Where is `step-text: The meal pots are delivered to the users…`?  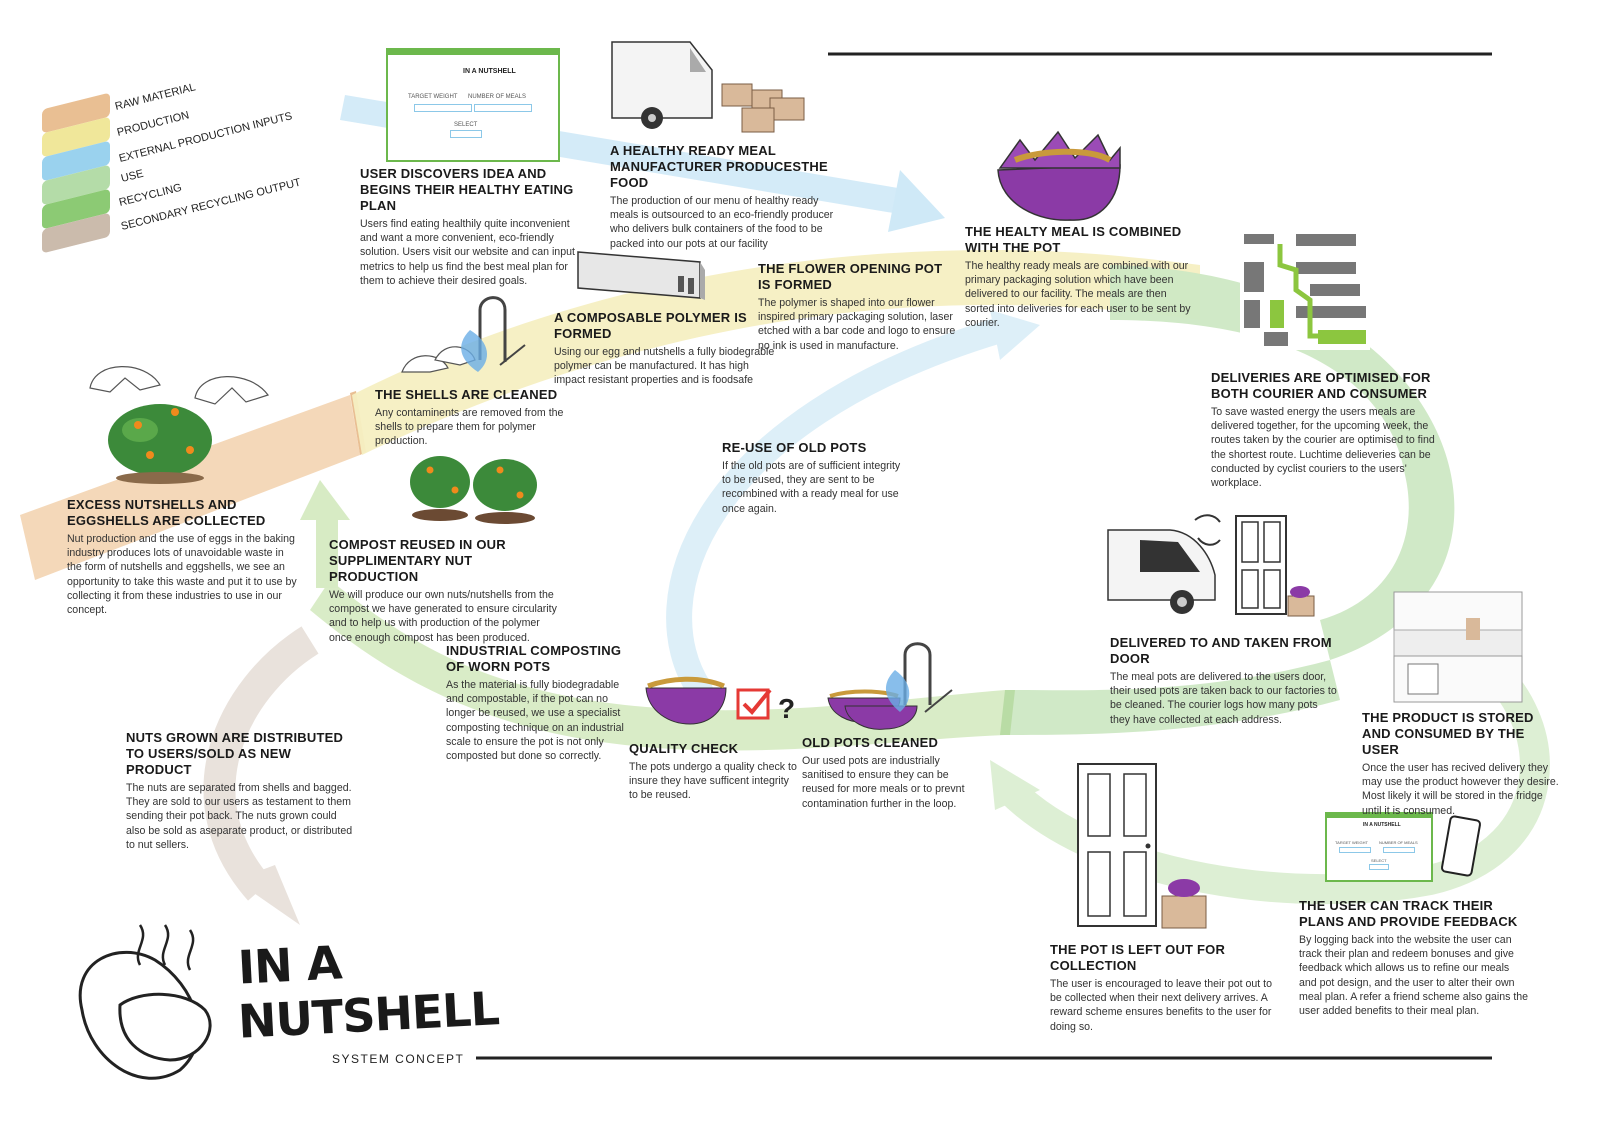
step-text: The meal pots are delivered to the users… is located at coordinates (1223, 698).